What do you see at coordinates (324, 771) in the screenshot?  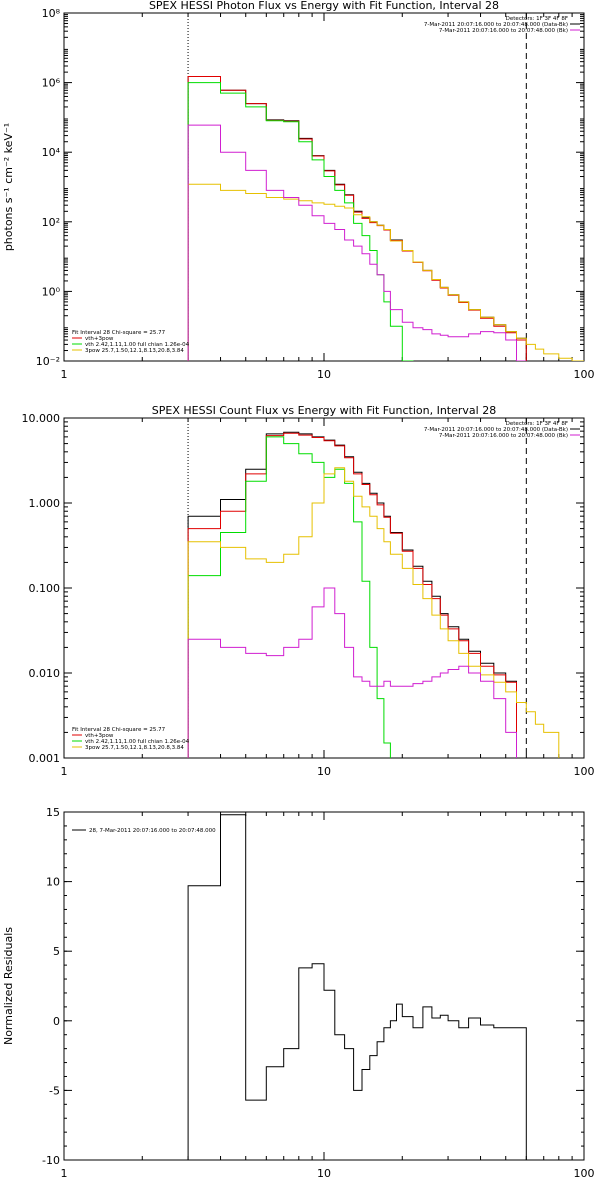 I see `panel2-x-tick-label: 10` at bounding box center [324, 771].